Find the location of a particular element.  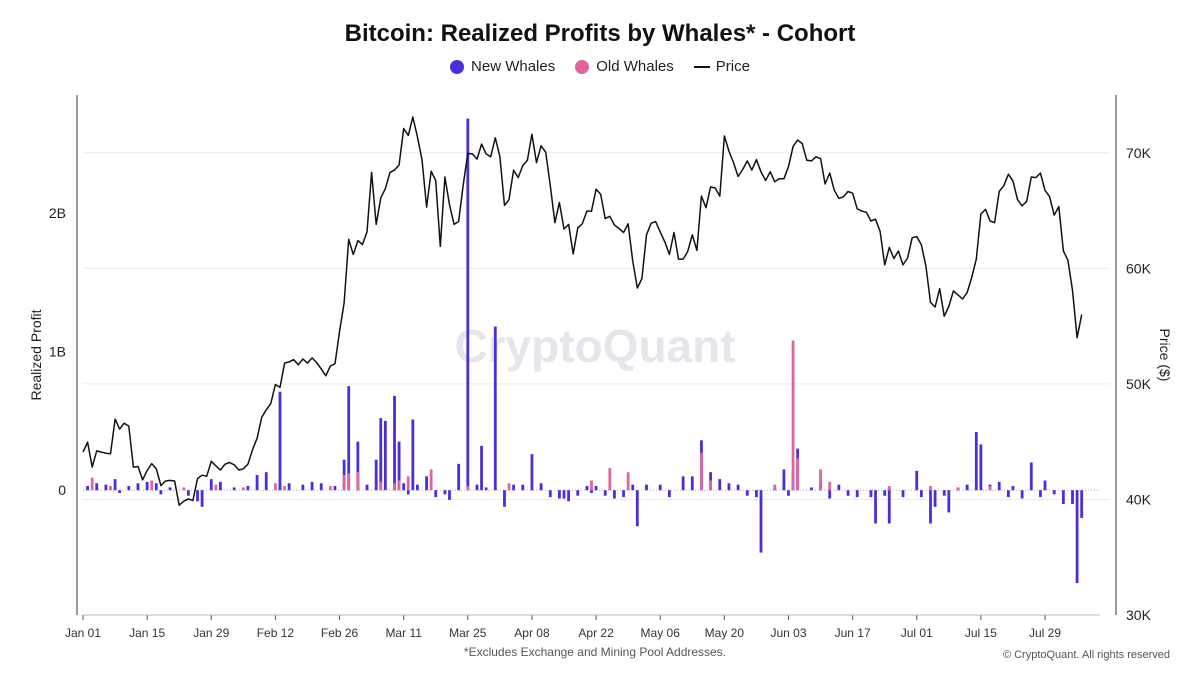

copyright: © CryptoQuant. All rights reserved is located at coordinates (1086, 655).